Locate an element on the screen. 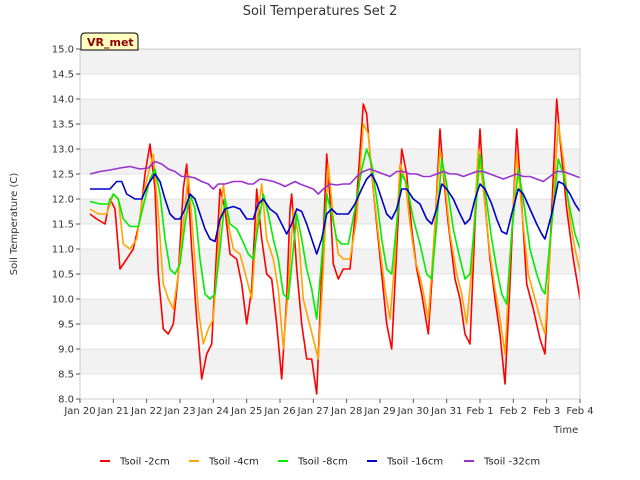 This screenshot has width=640, height=480. legend-item: Tsoil -2cm is located at coordinates (135, 462).